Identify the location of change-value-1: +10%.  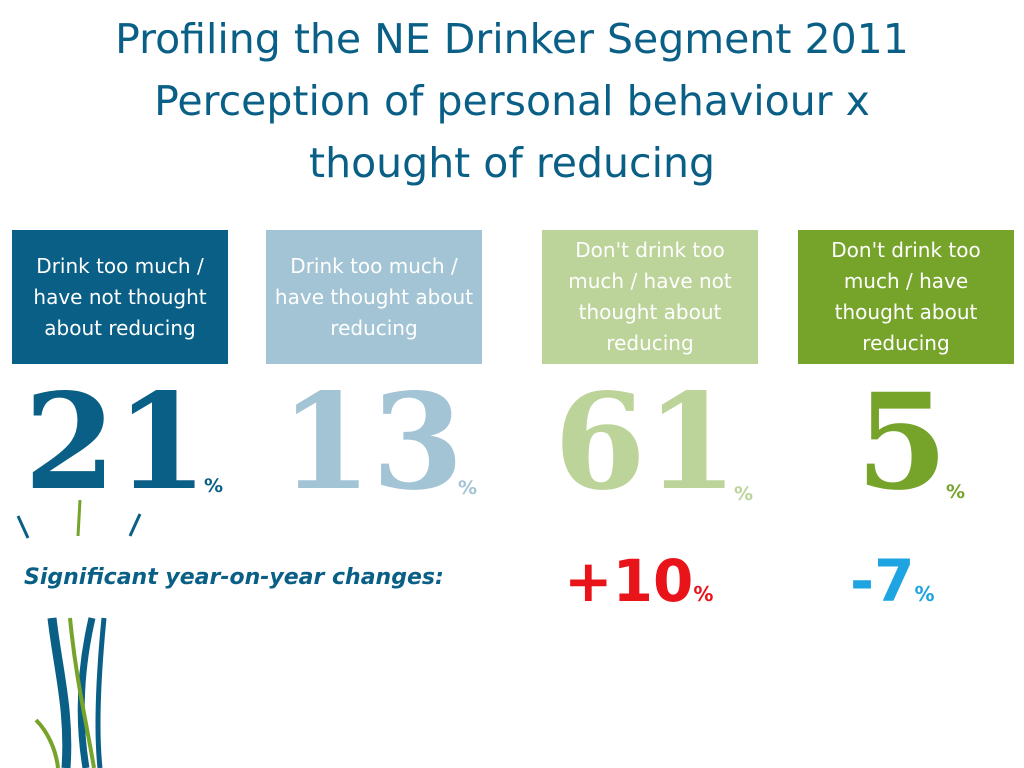
(638, 587).